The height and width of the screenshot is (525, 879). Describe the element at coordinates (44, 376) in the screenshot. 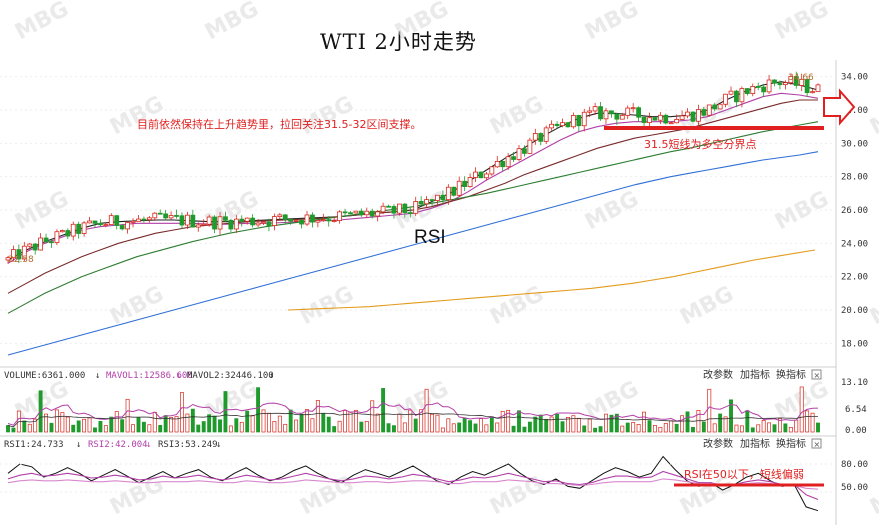

I see `volume-label: VOLUME:6361.000` at that location.